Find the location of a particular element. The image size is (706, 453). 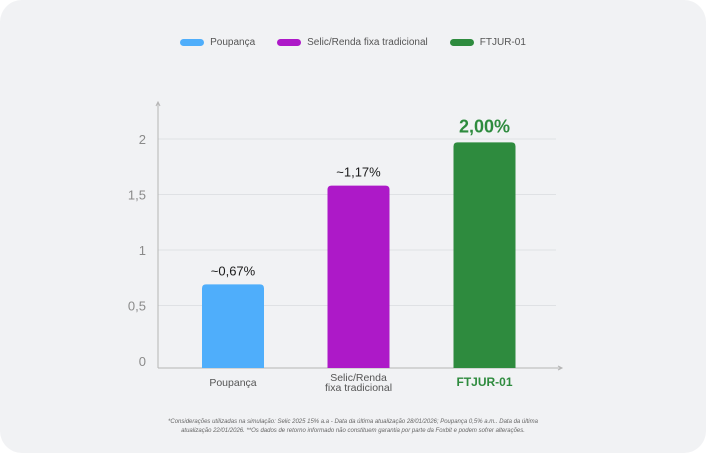

legend-label: Poupança is located at coordinates (233, 42).